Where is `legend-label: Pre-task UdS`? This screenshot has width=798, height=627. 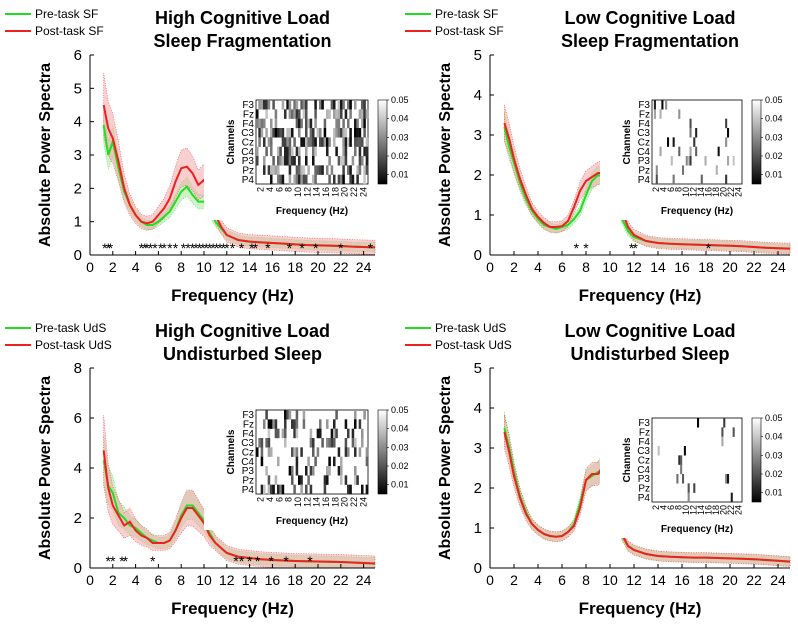 legend-label: Pre-task UdS is located at coordinates (70, 328).